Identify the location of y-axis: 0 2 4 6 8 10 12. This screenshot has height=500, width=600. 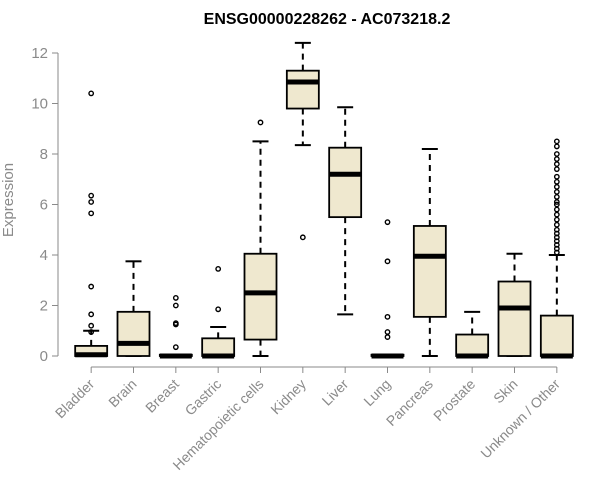
(45, 205).